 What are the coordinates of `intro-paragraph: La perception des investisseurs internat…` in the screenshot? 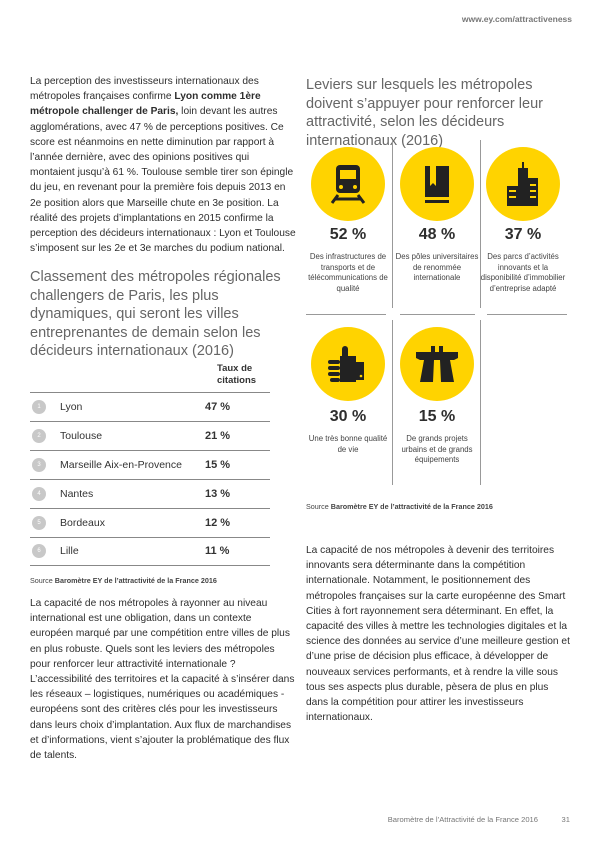 It's located at (163, 165).